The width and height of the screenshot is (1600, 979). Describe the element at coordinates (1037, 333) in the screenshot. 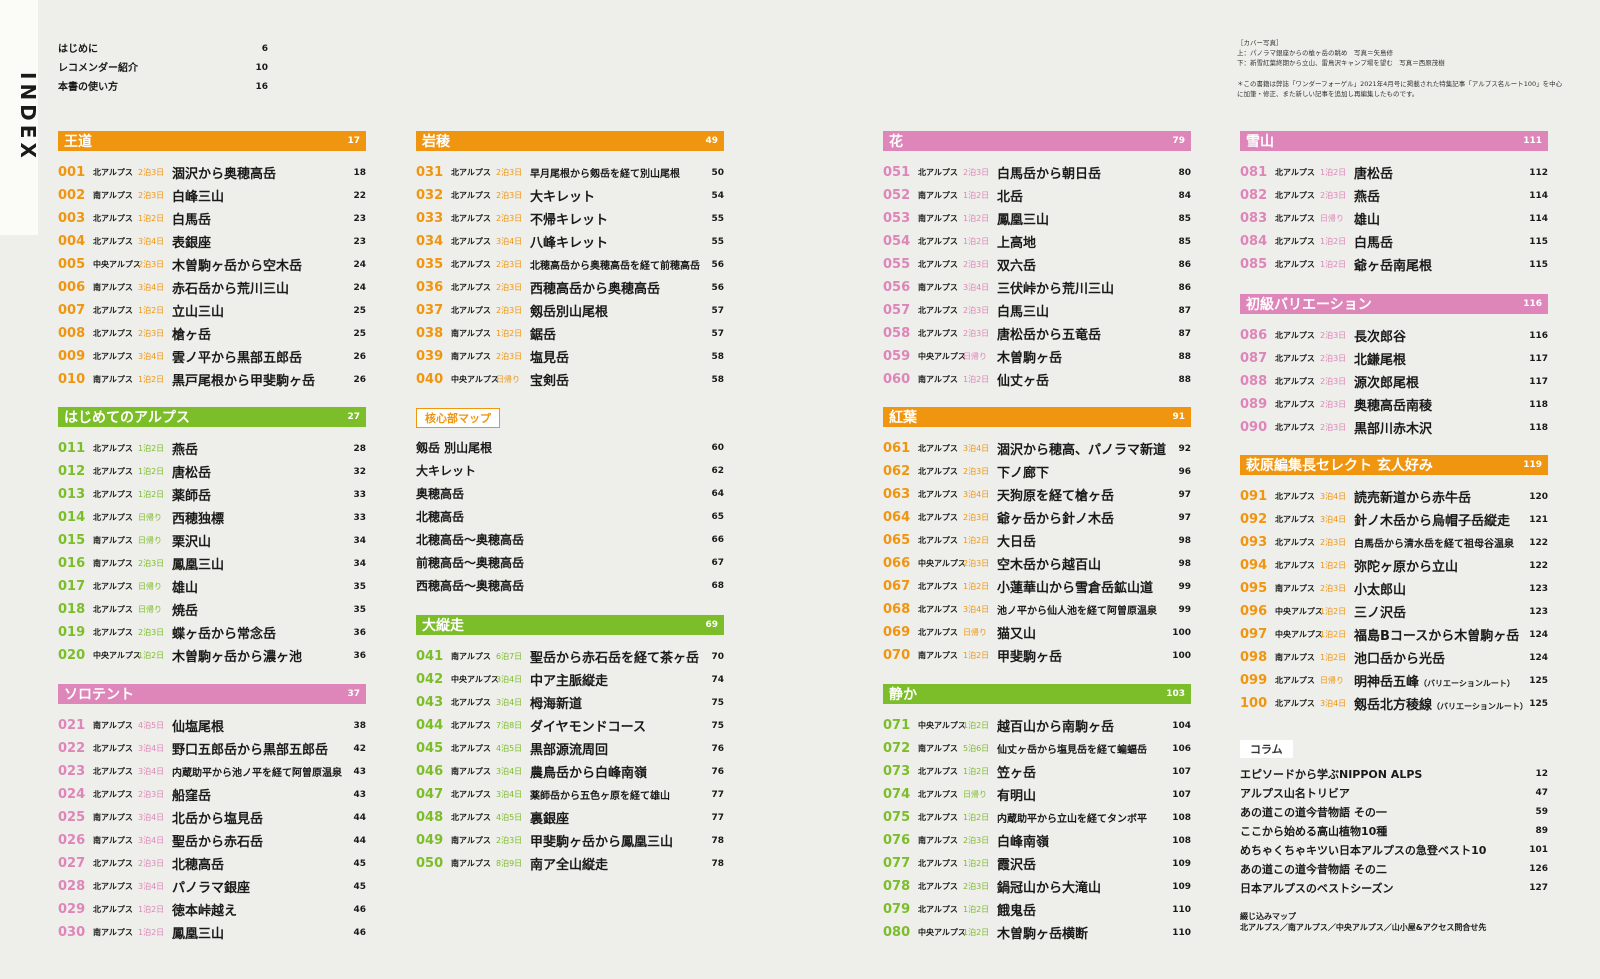

I see `route-row: 058 北アルプス 2泊3日 唐松岳から五竜岳 87` at that location.